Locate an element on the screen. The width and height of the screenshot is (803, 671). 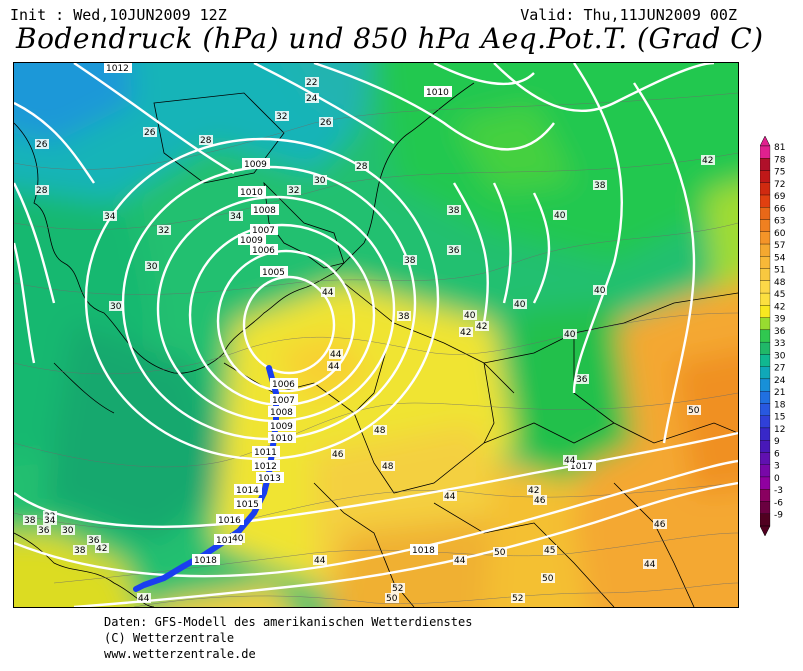
legend-level-label: 78 is located at coordinates (780, 160).